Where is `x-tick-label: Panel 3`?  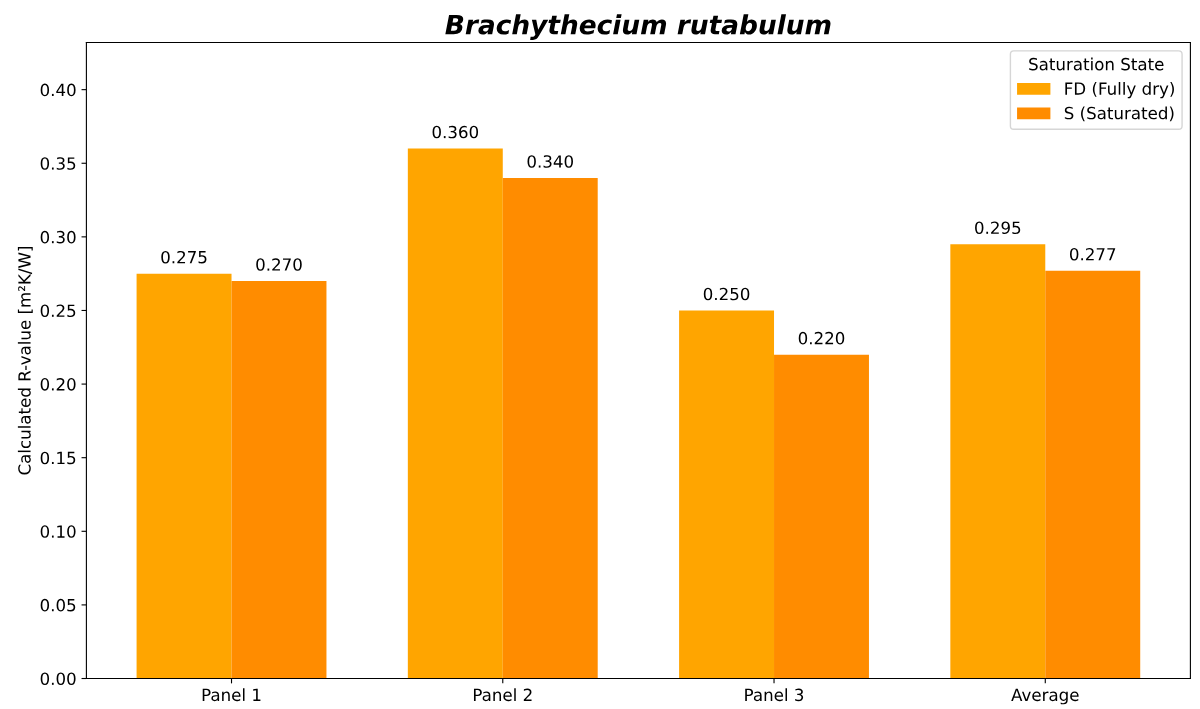 x-tick-label: Panel 3 is located at coordinates (774, 695).